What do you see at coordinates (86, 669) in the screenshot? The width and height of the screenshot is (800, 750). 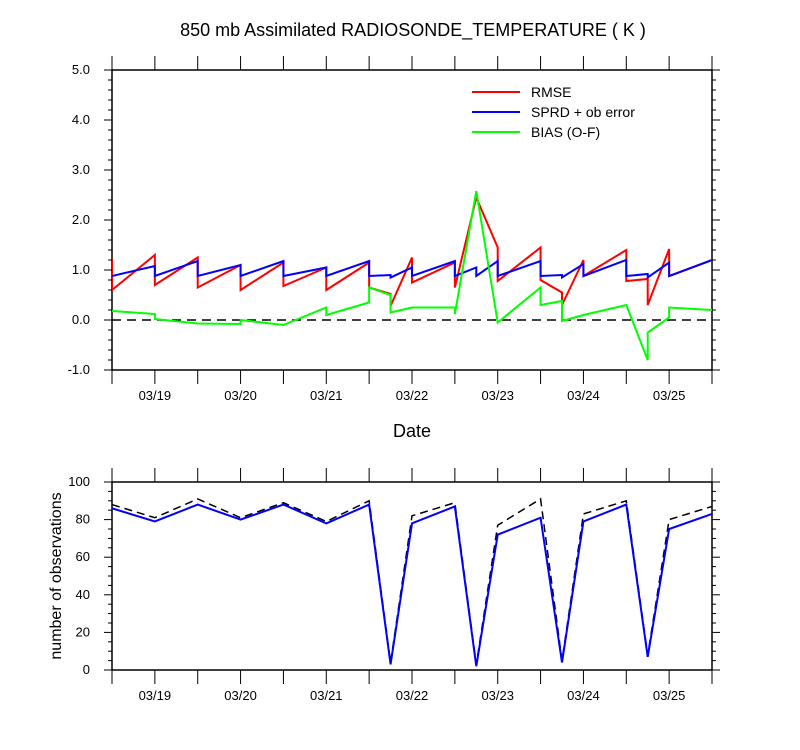 I see `y-tick-label: 0` at bounding box center [86, 669].